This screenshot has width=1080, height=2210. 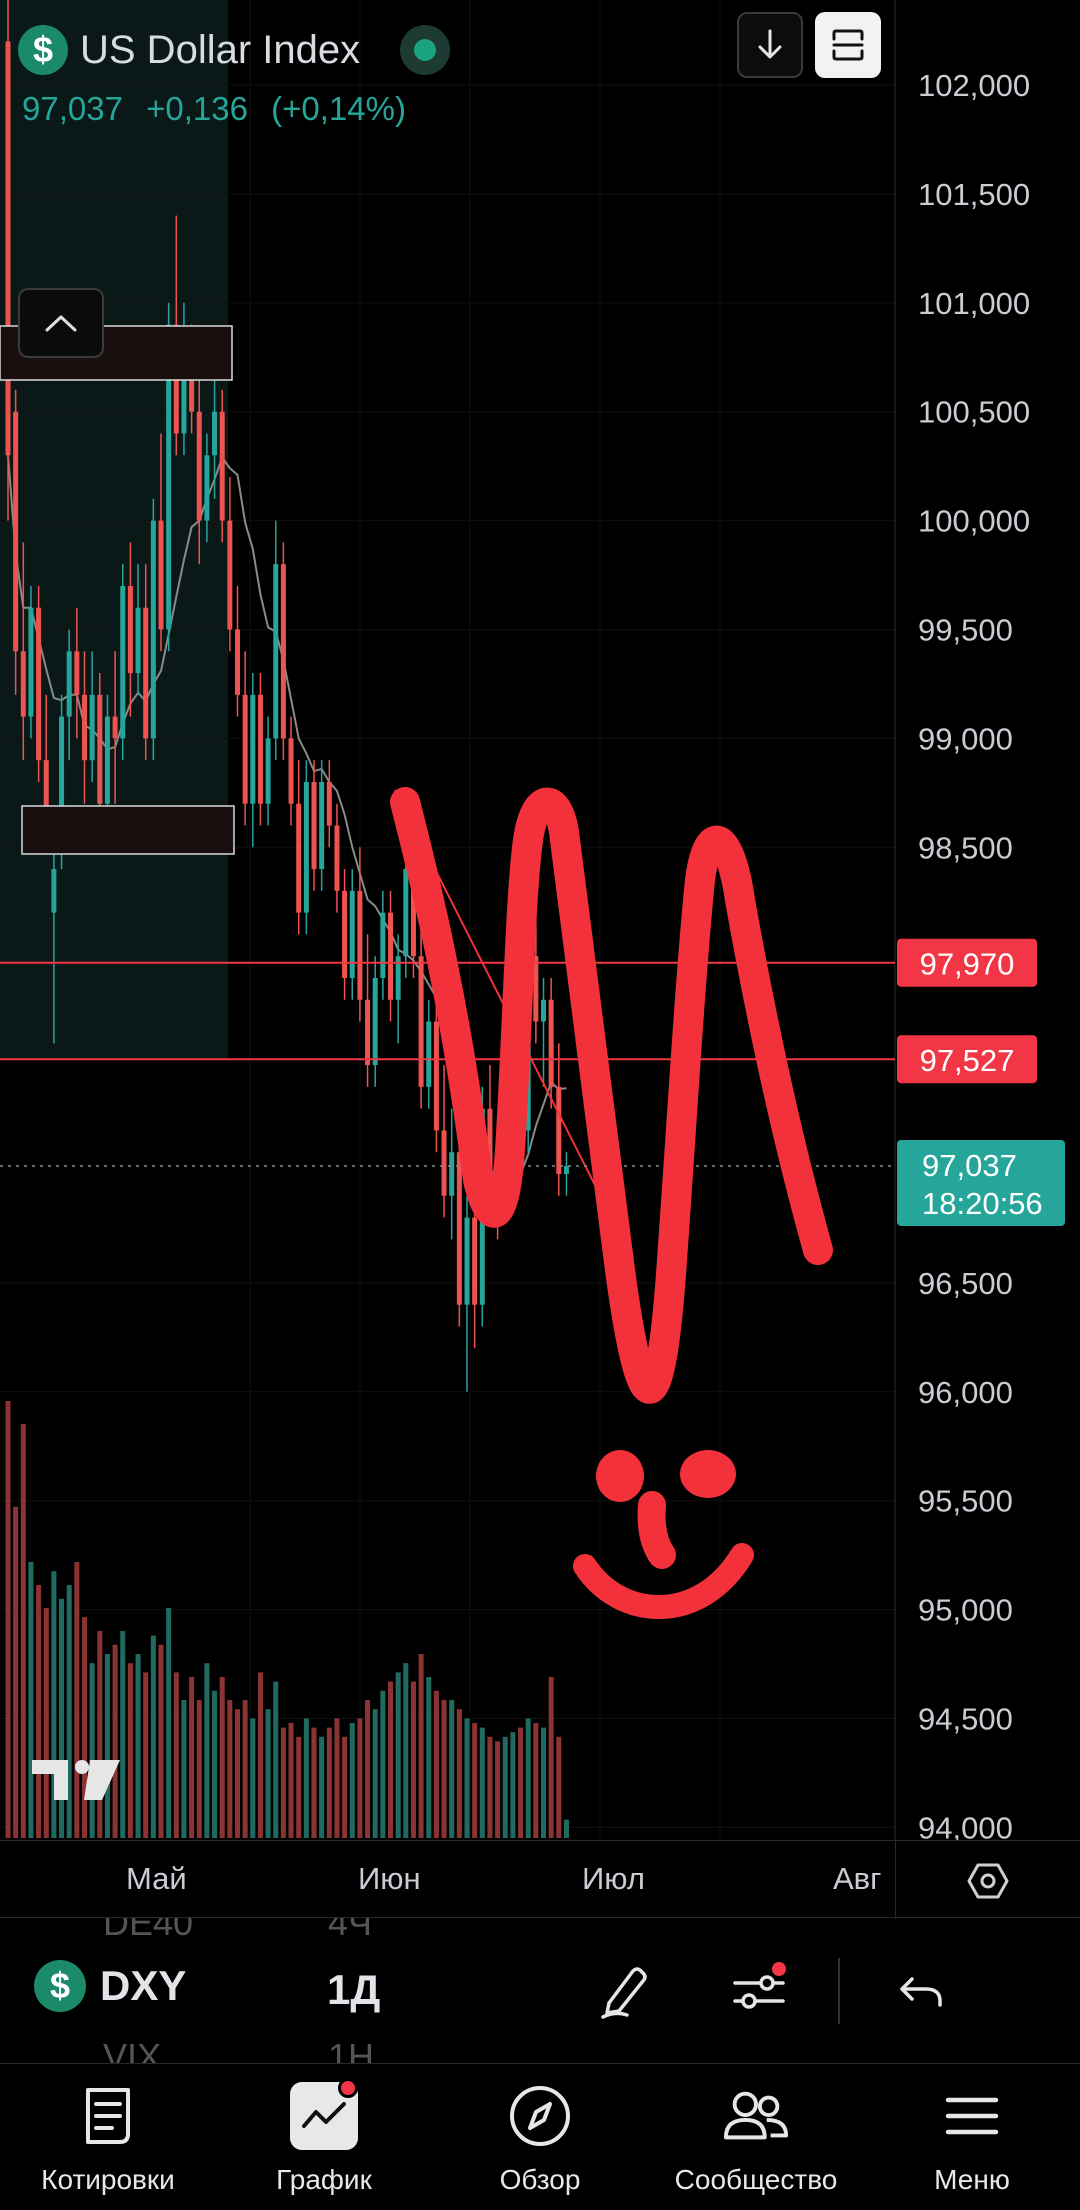 I want to click on y-axis-tick-label: 102,000, so click(x=974, y=85).